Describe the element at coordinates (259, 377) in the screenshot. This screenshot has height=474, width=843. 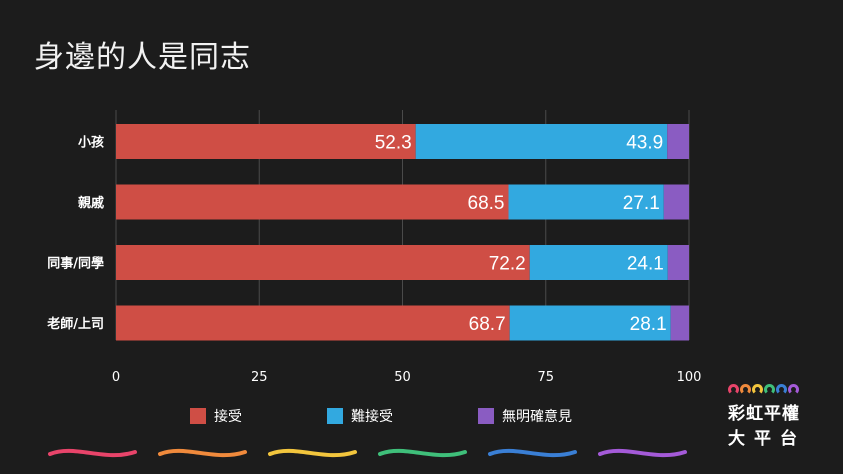
I see `x-tick-label: 25` at that location.